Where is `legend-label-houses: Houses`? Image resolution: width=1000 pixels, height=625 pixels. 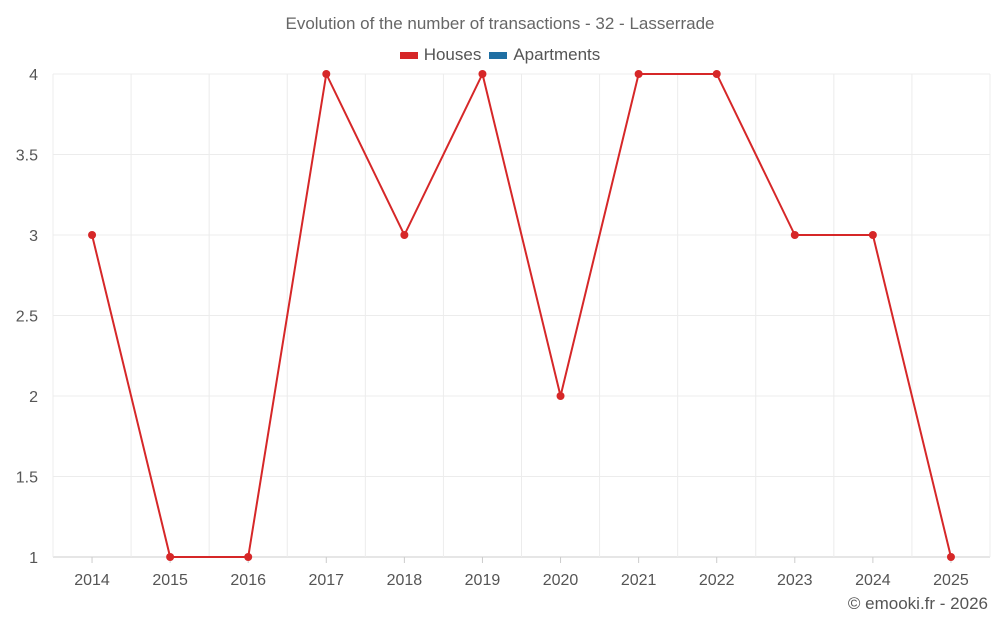 legend-label-houses: Houses is located at coordinates (452, 54).